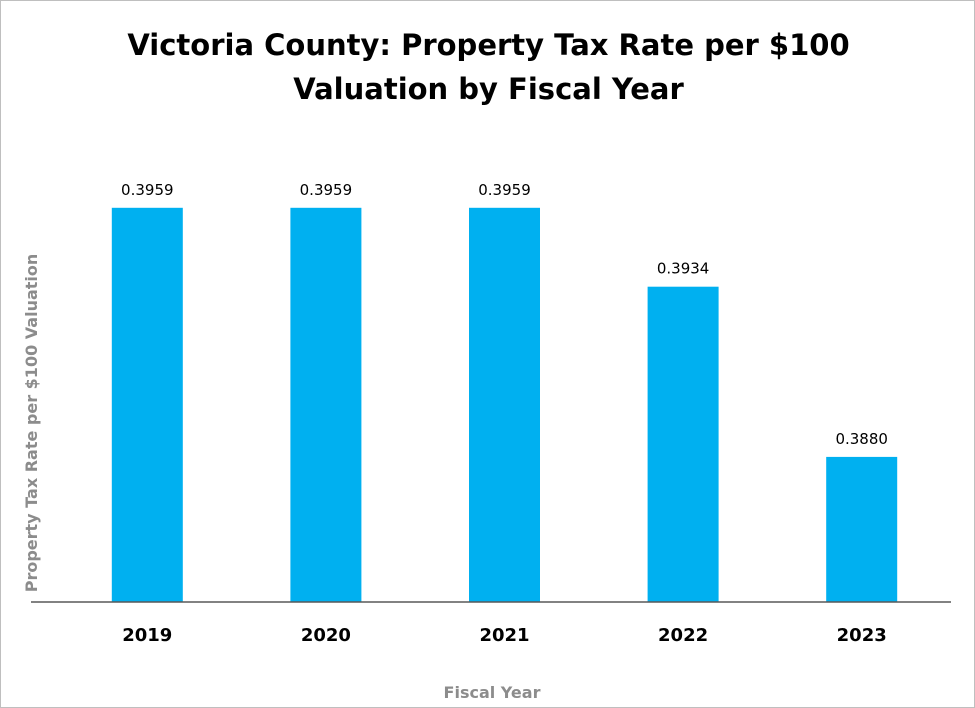  I want to click on bar-2020, so click(326, 405).